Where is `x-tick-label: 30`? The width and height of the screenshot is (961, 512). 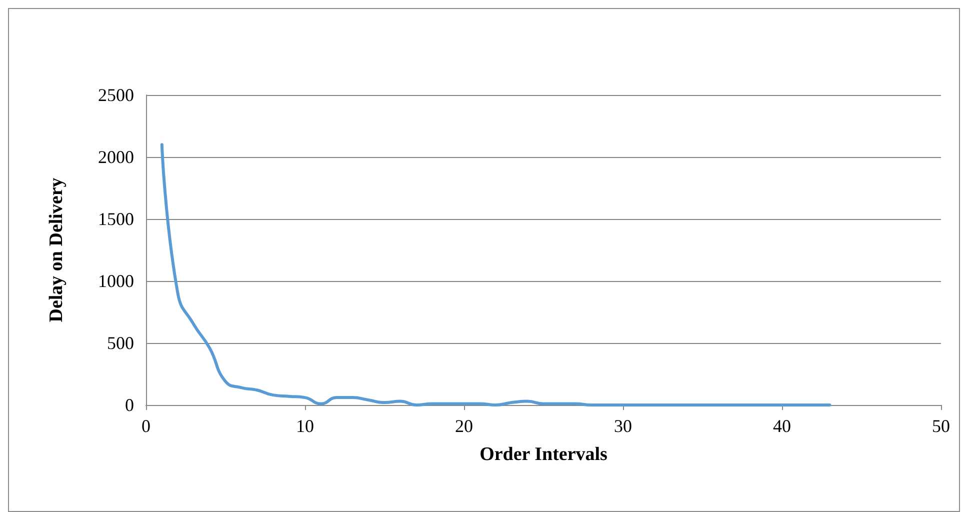 x-tick-label: 30 is located at coordinates (623, 426).